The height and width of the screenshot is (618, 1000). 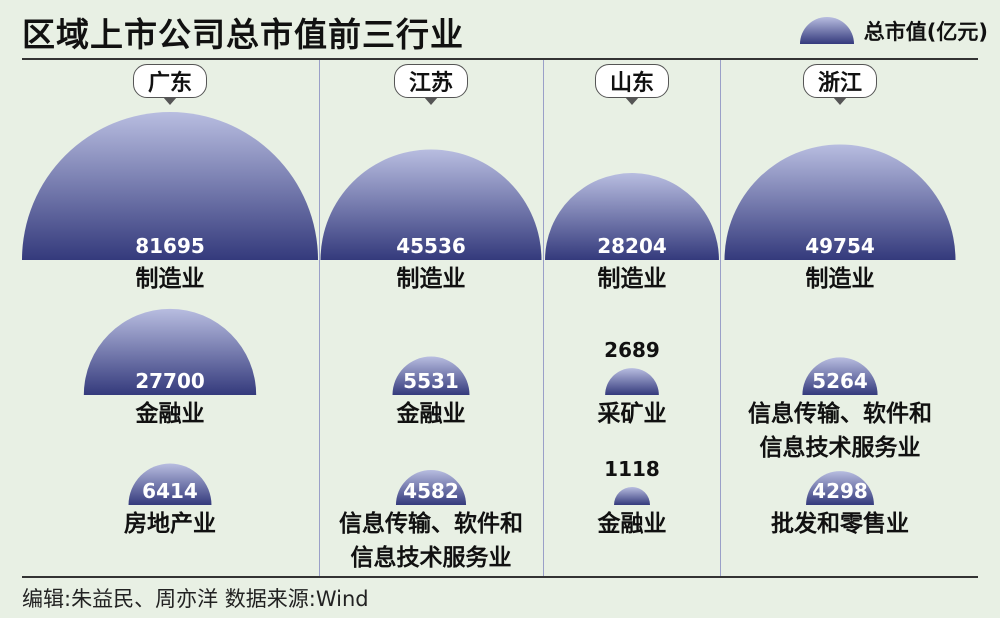 I want to click on source-note: 编辑:朱益民、周亦洋 数据来源:Wind, so click(x=195, y=599).